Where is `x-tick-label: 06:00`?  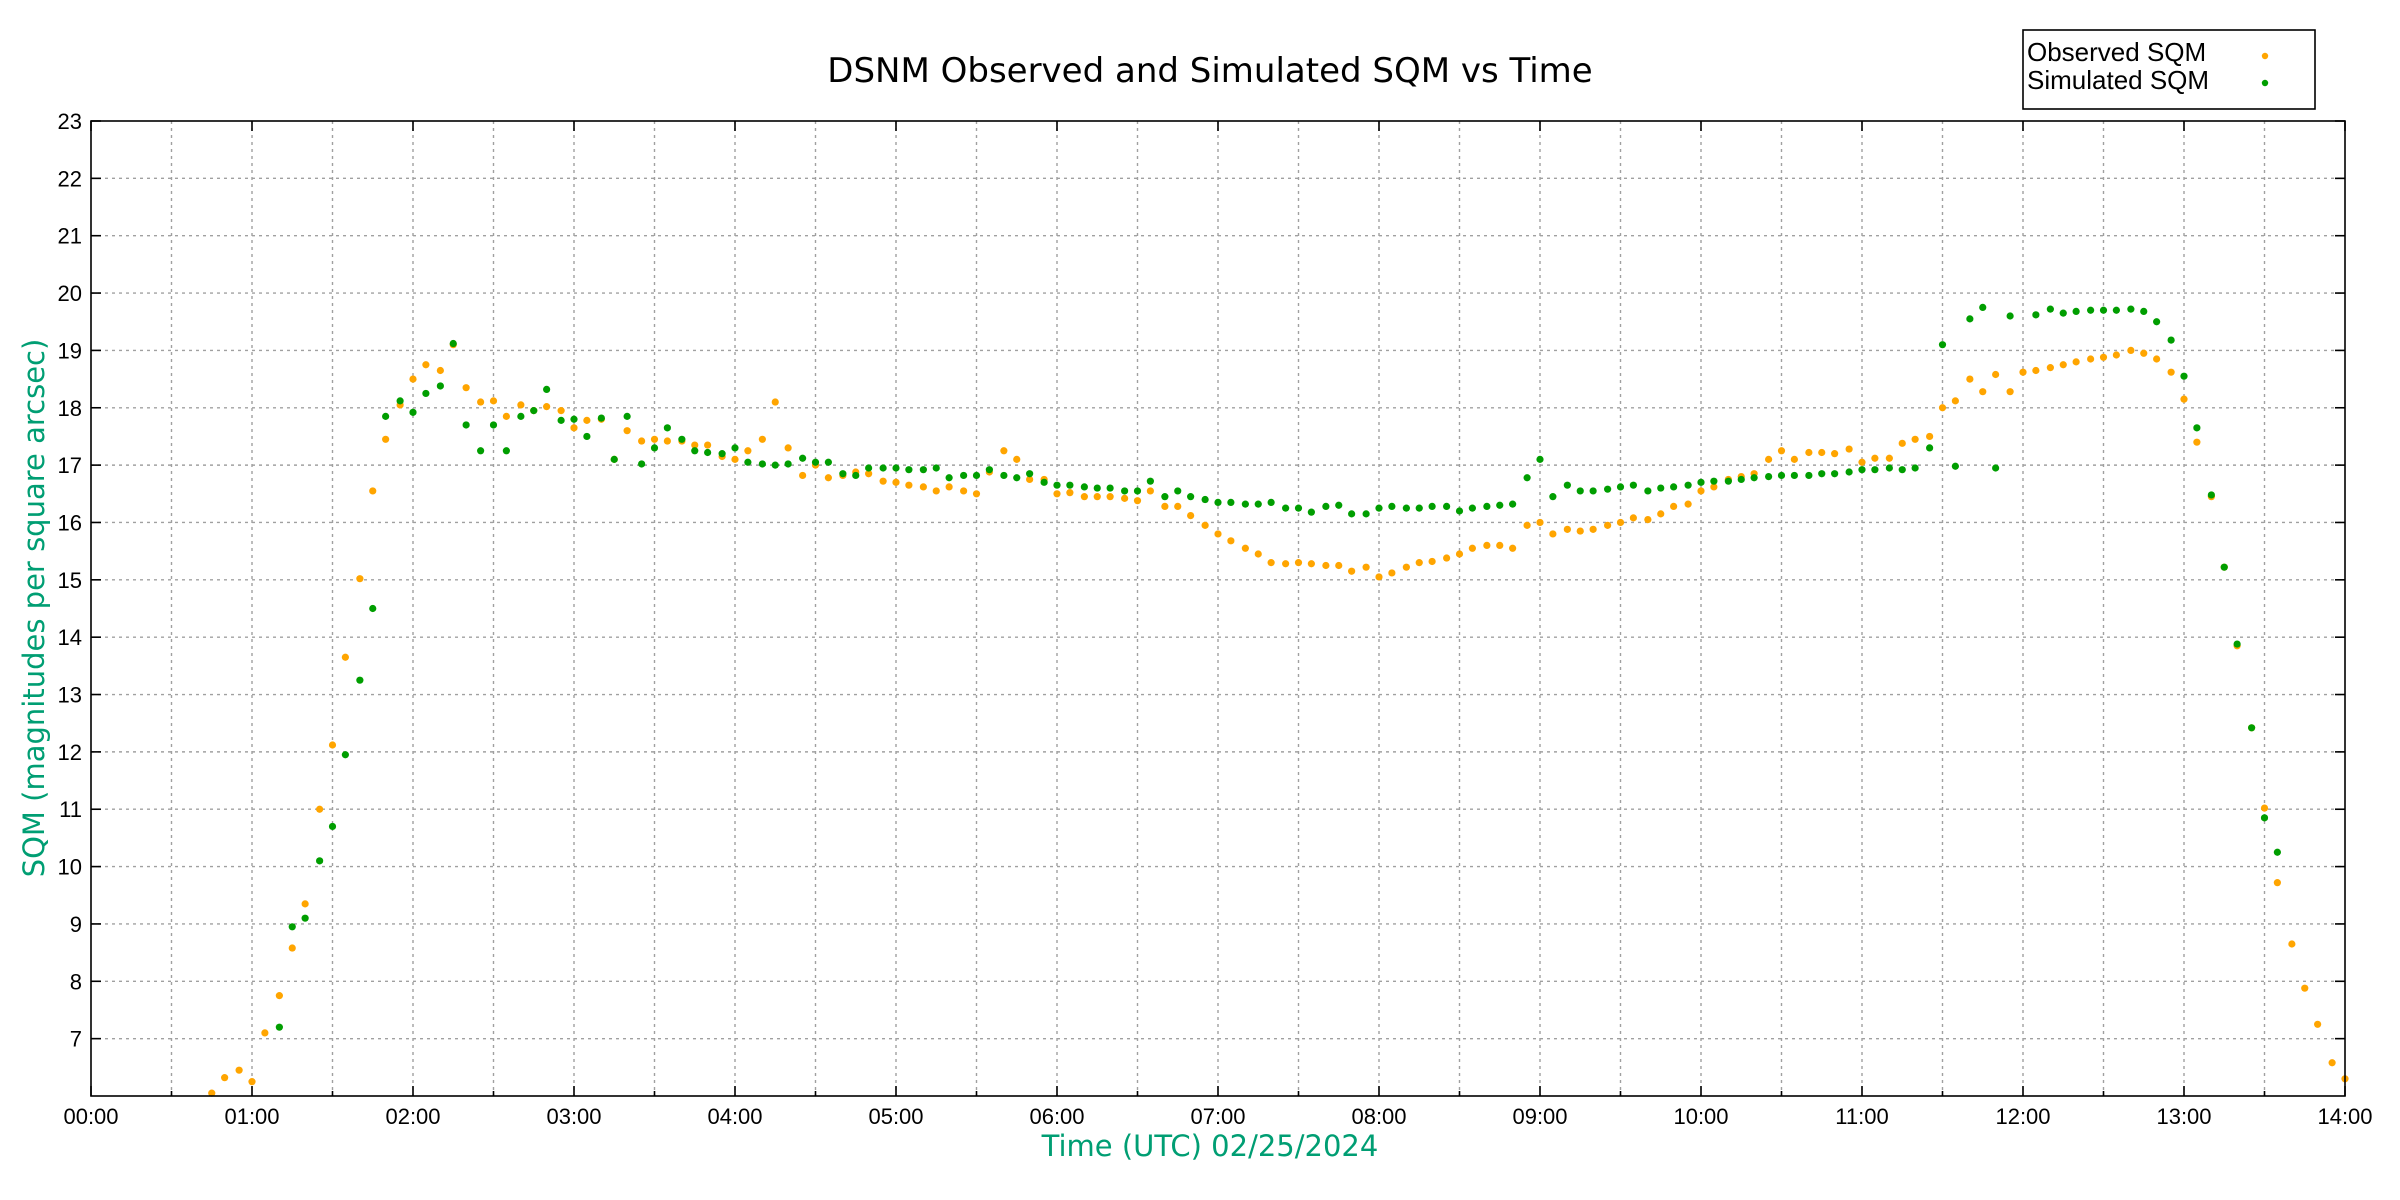
x-tick-label: 06:00 is located at coordinates (1056, 1116).